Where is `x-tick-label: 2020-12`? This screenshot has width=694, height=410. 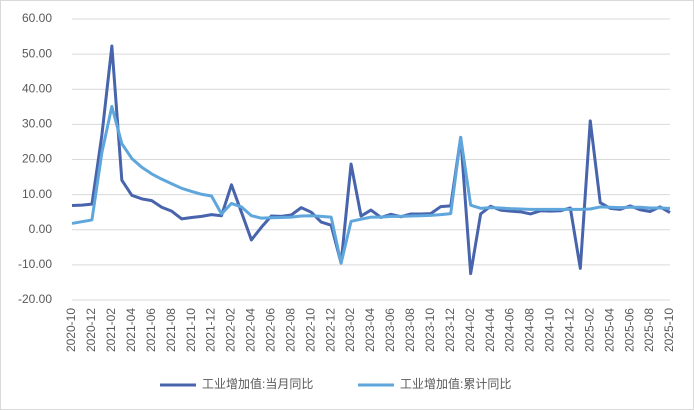 x-tick-label: 2020-12 is located at coordinates (91, 330).